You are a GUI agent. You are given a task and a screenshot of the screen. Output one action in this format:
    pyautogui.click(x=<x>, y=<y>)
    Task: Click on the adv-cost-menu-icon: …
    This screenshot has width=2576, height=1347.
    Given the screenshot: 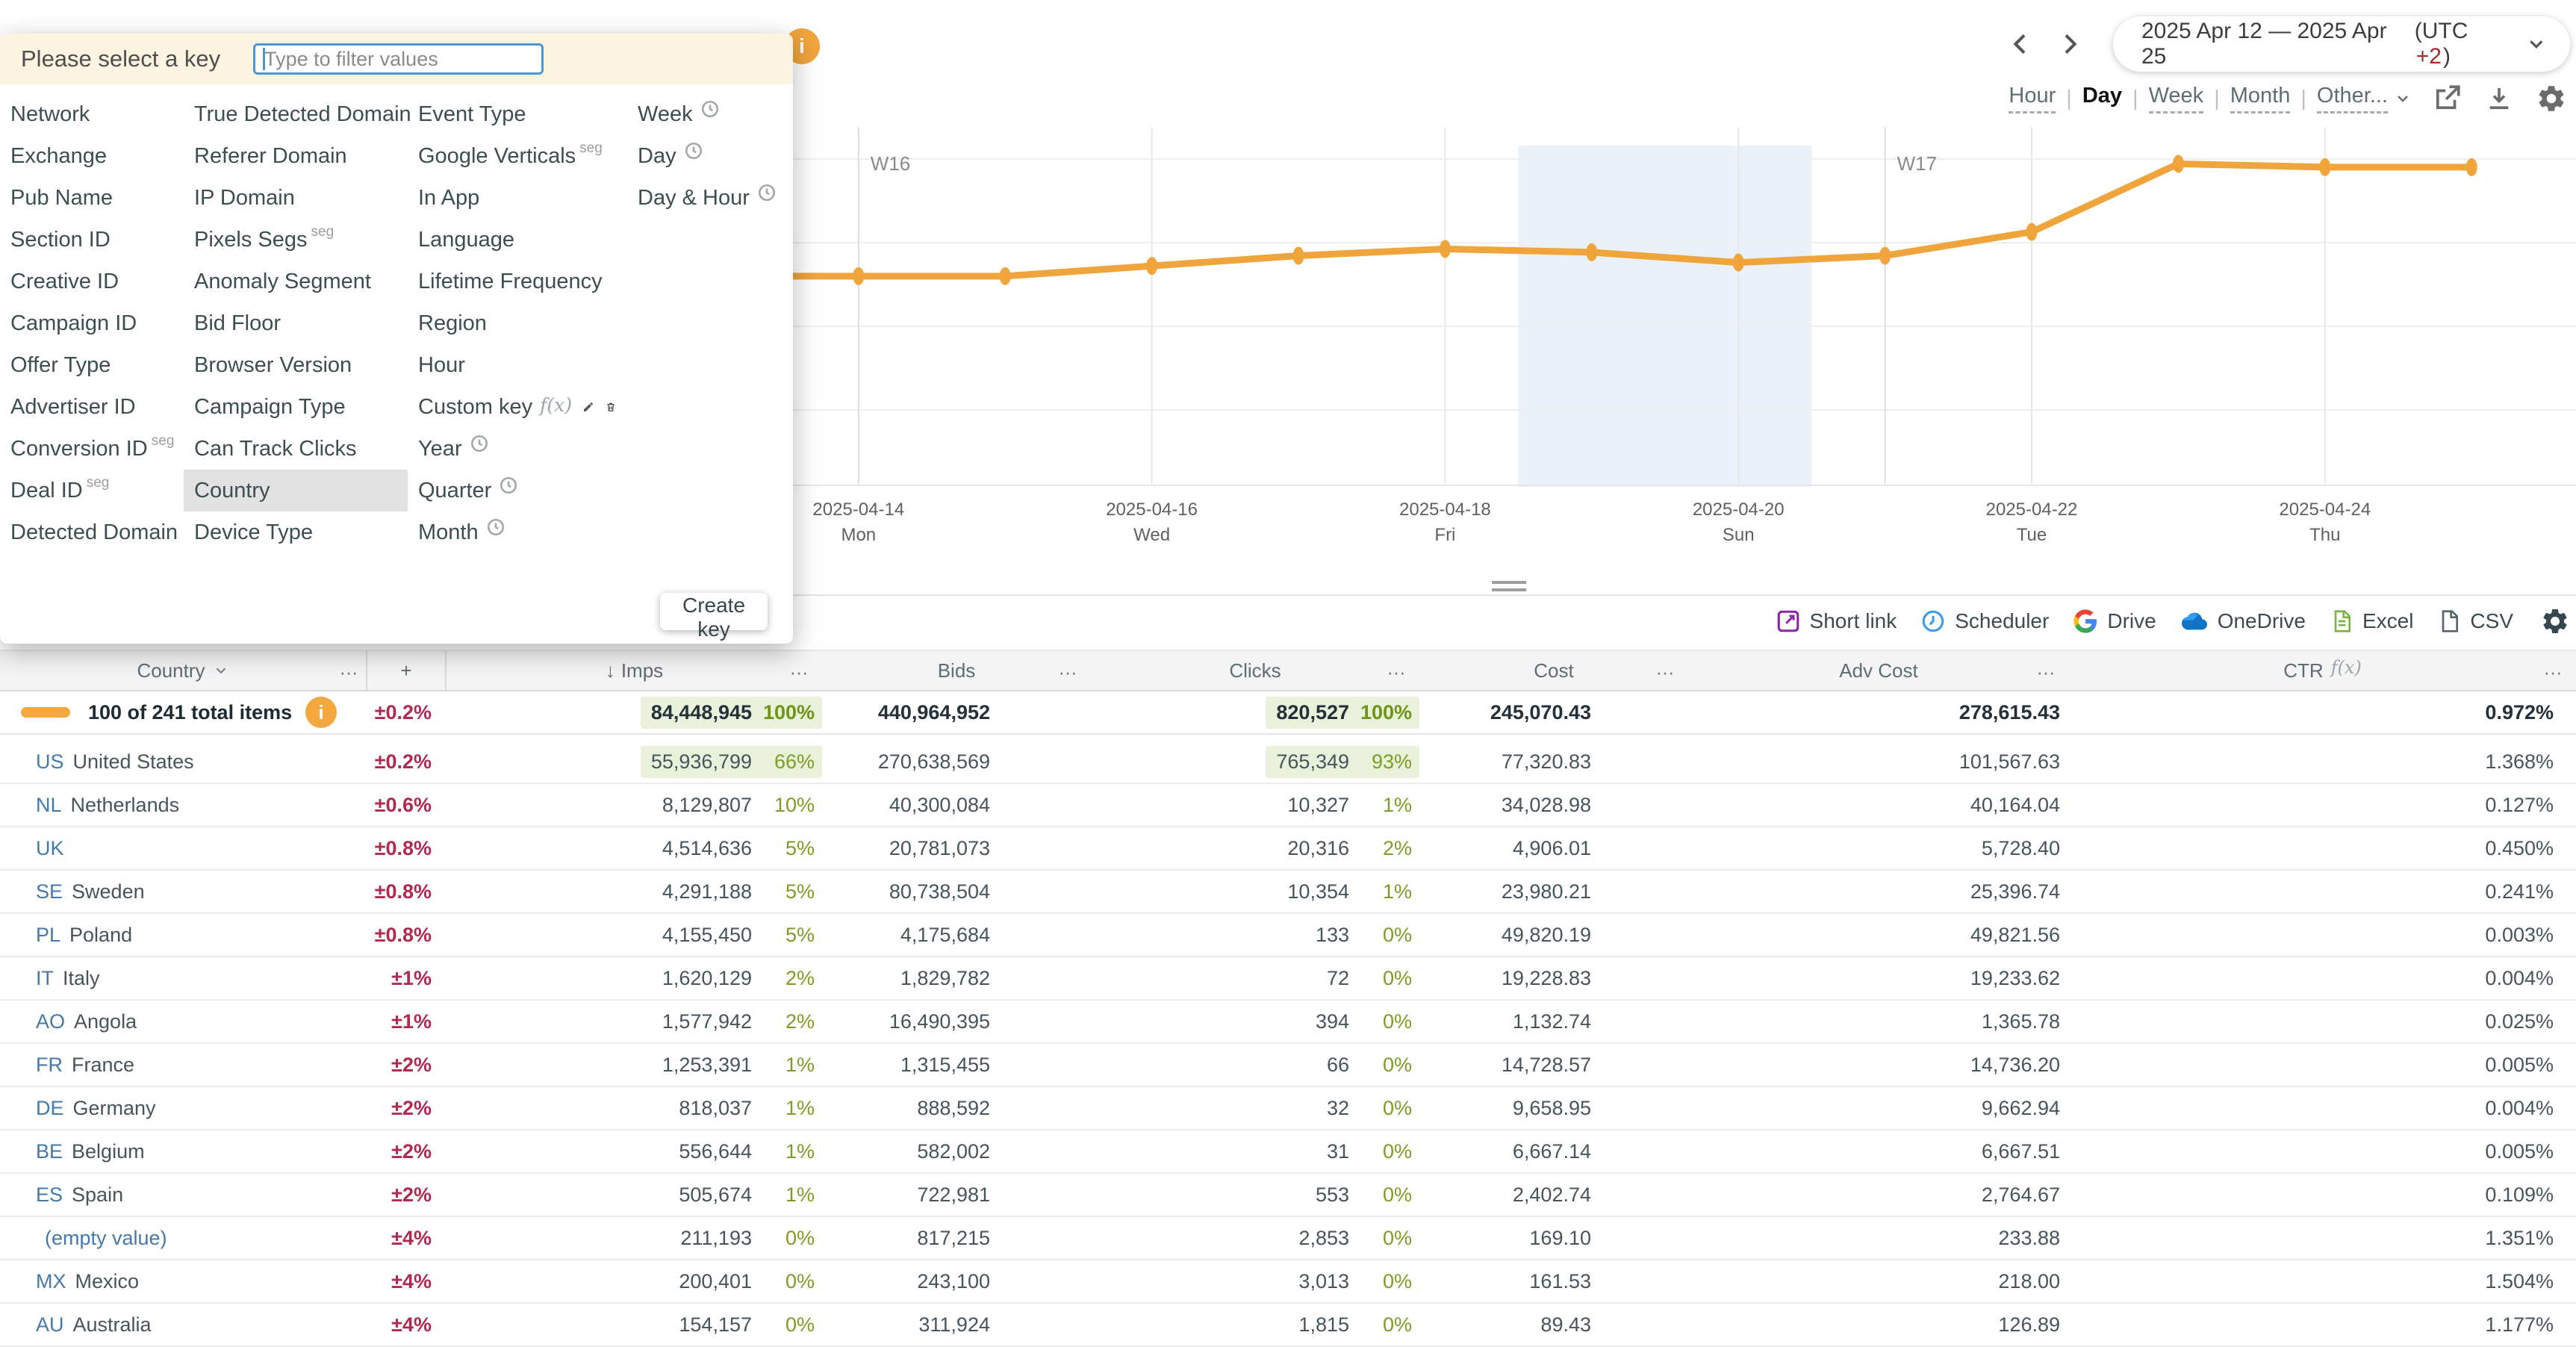 What is the action you would take?
    pyautogui.click(x=2046, y=667)
    